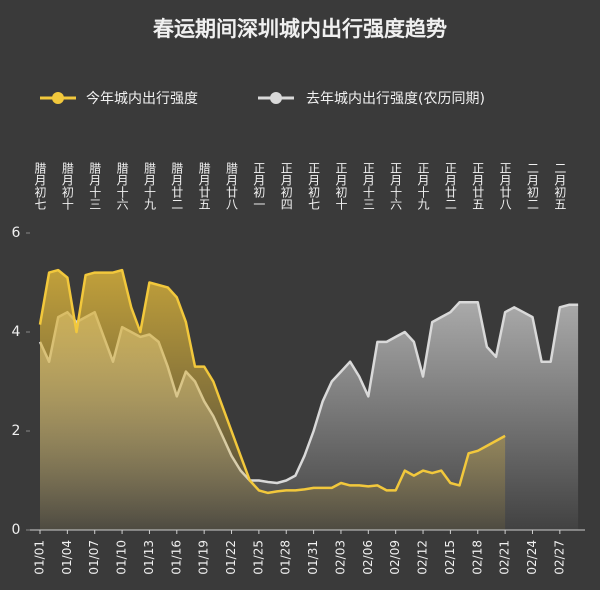 The image size is (600, 590). I want to click on x-tick-label: 01/10, so click(122, 557).